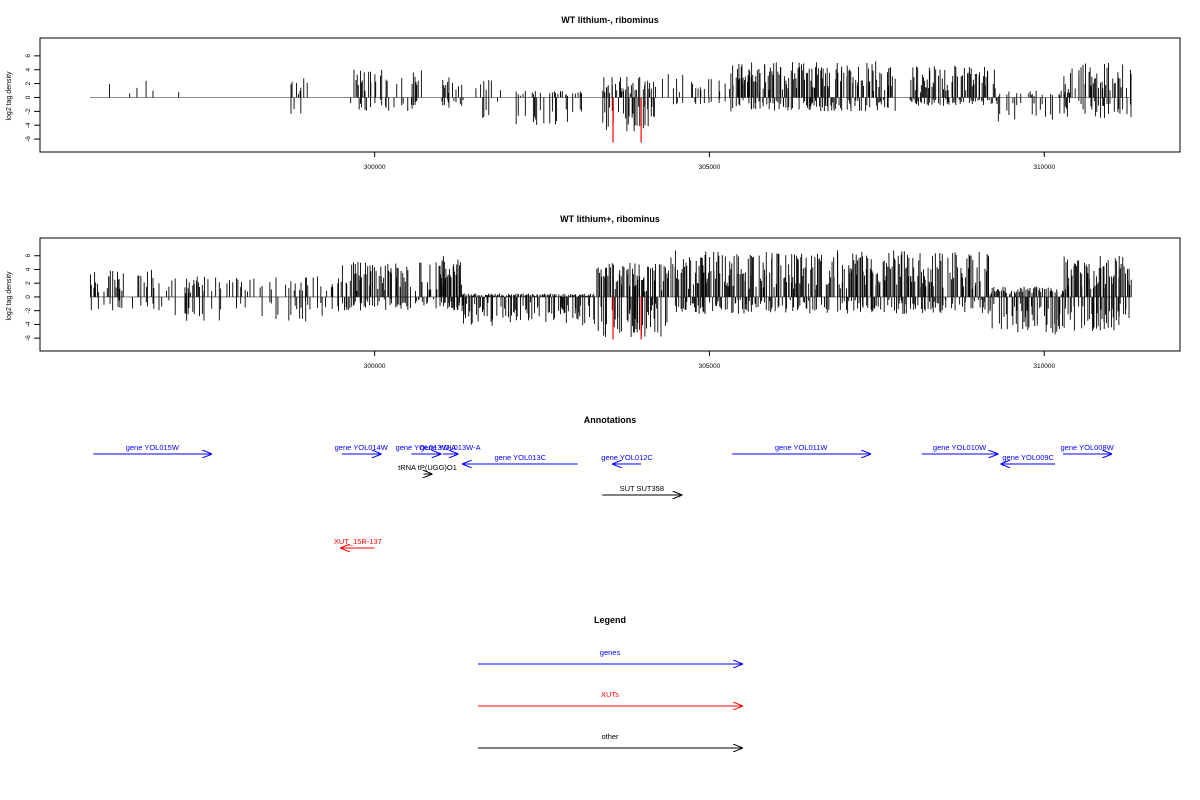  What do you see at coordinates (709, 360) in the screenshot?
I see `panel-2-x-axis: 300000 305000 310000` at bounding box center [709, 360].